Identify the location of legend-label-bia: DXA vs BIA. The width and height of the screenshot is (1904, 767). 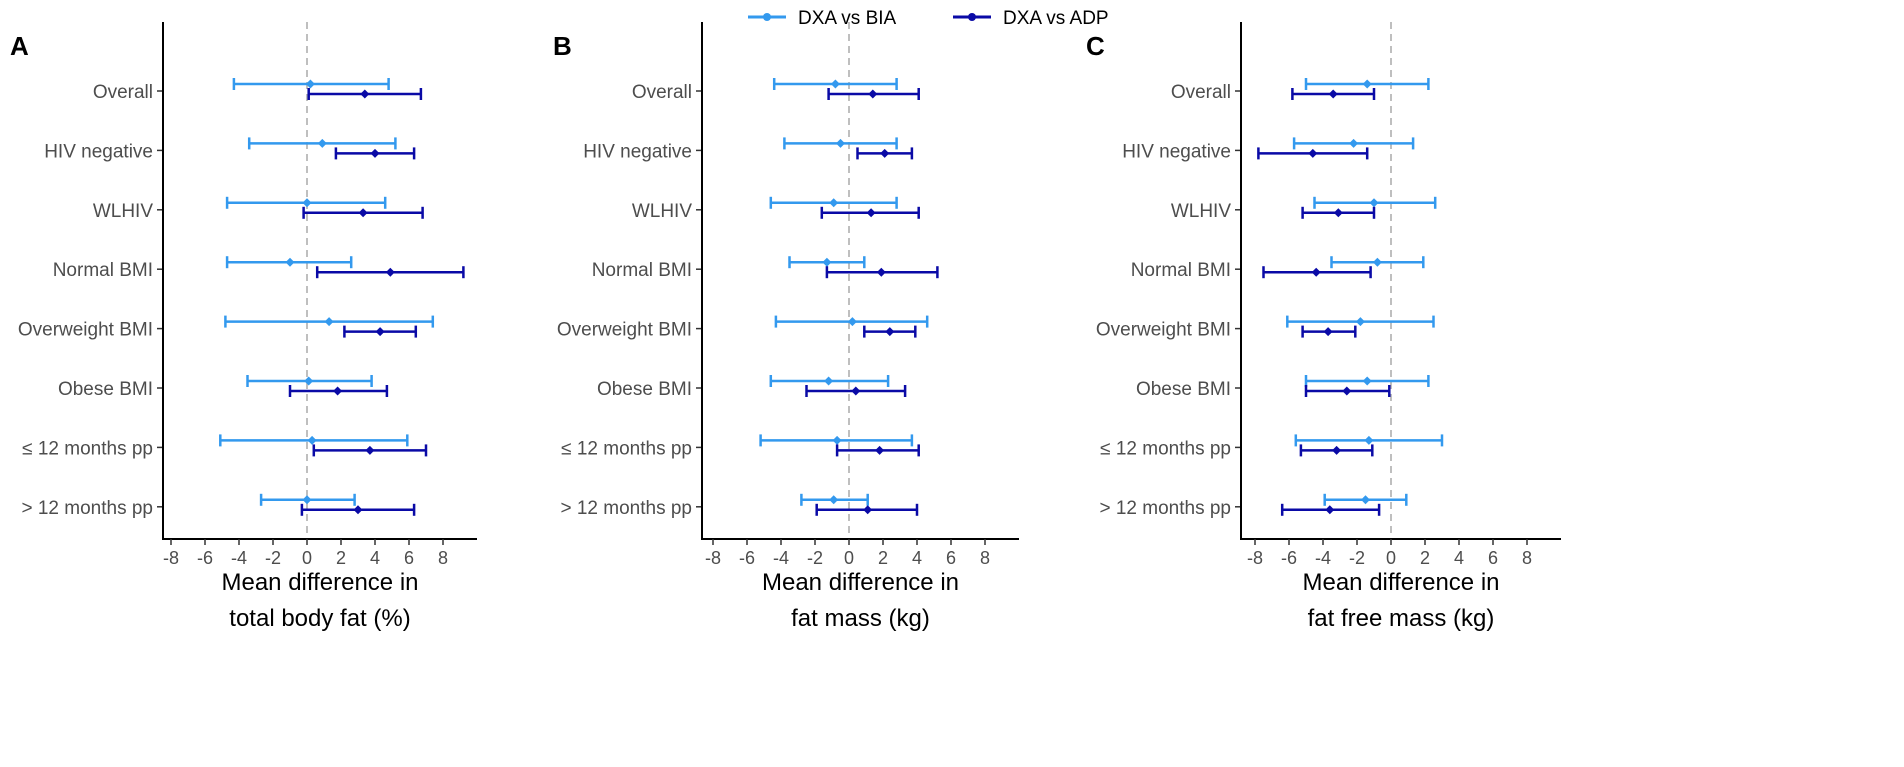
(847, 18).